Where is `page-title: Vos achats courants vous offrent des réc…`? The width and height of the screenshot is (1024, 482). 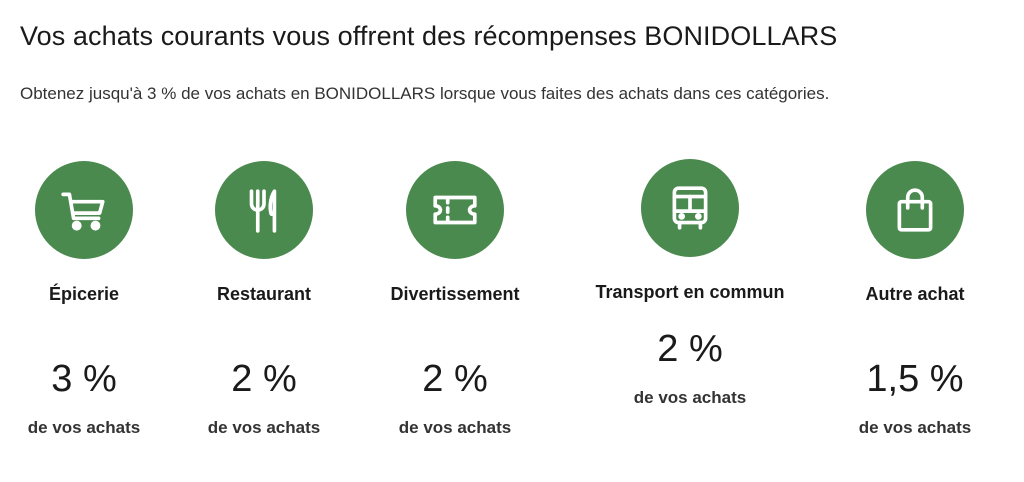 page-title: Vos achats courants vous offrent des réc… is located at coordinates (429, 36).